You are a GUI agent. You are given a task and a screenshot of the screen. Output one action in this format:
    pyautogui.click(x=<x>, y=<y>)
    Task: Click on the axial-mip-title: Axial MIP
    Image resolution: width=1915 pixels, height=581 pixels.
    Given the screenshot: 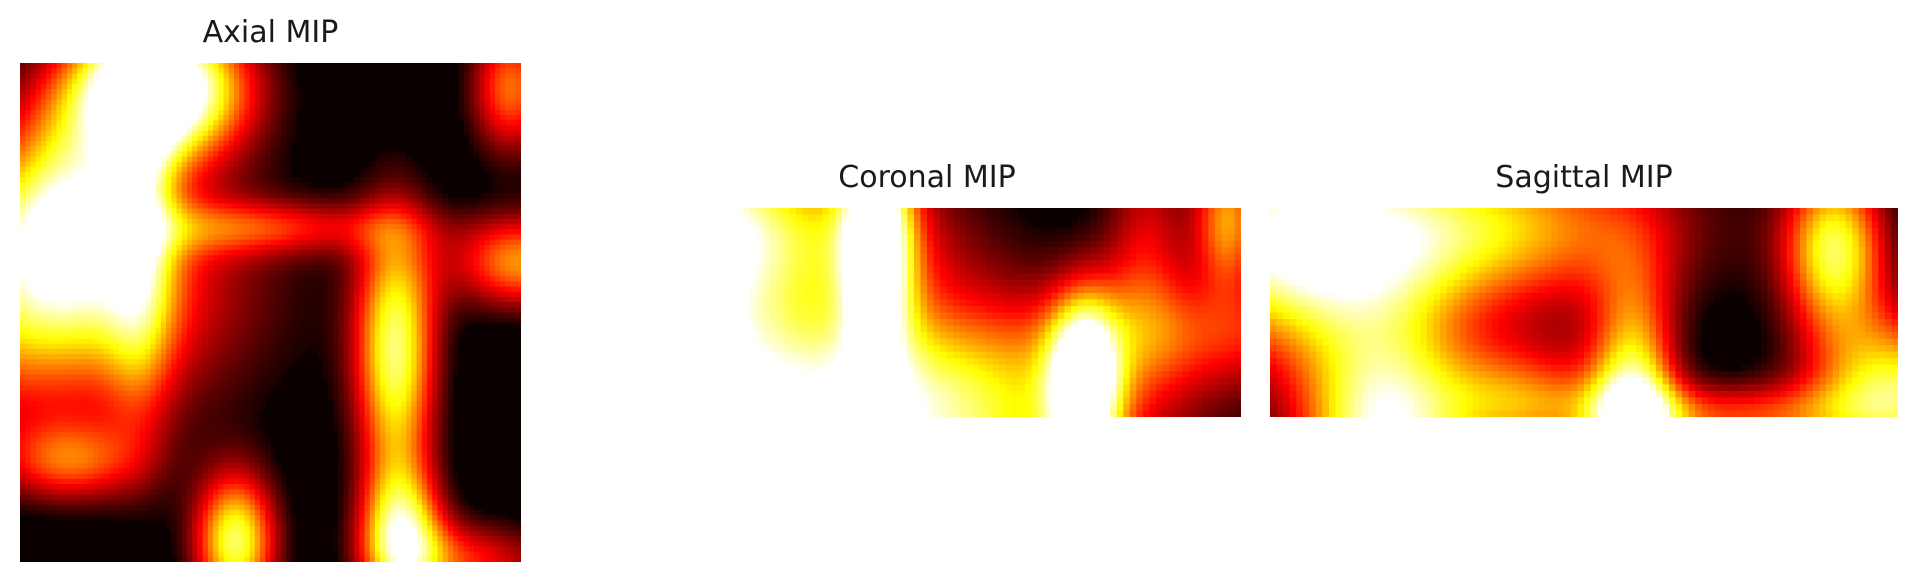 What is the action you would take?
    pyautogui.click(x=270, y=32)
    